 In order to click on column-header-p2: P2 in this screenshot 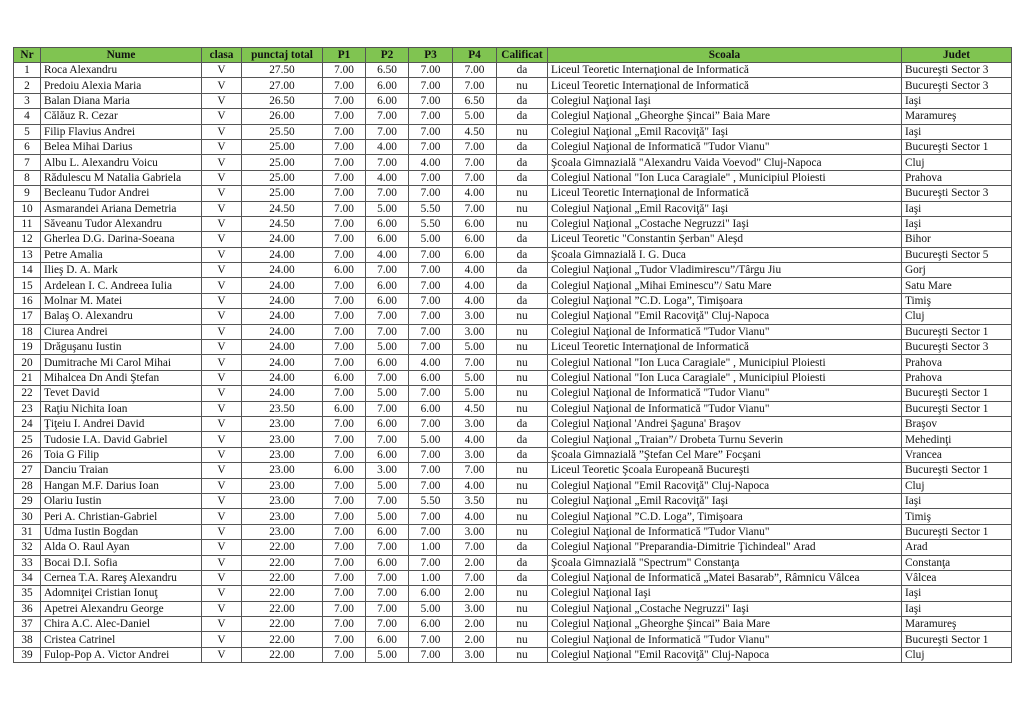, I will do `click(387, 55)`.